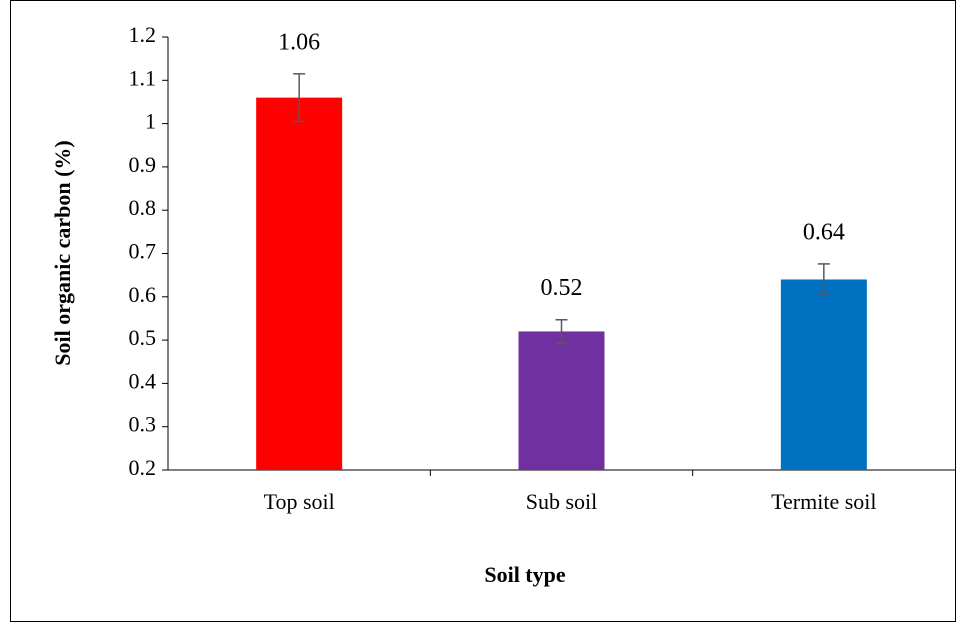 The height and width of the screenshot is (623, 957). Describe the element at coordinates (143, 251) in the screenshot. I see `y-tick-label: 0.7` at that location.